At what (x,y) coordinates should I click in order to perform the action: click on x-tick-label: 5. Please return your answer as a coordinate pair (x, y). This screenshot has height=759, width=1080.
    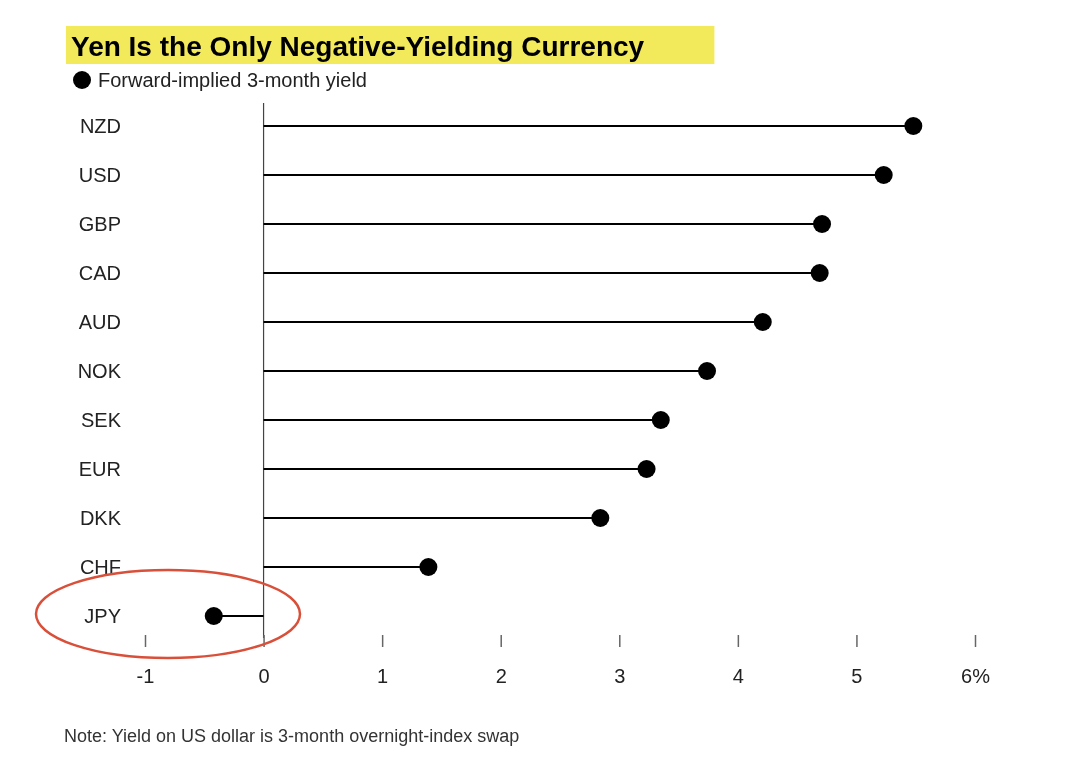
    Looking at the image, I should click on (857, 676).